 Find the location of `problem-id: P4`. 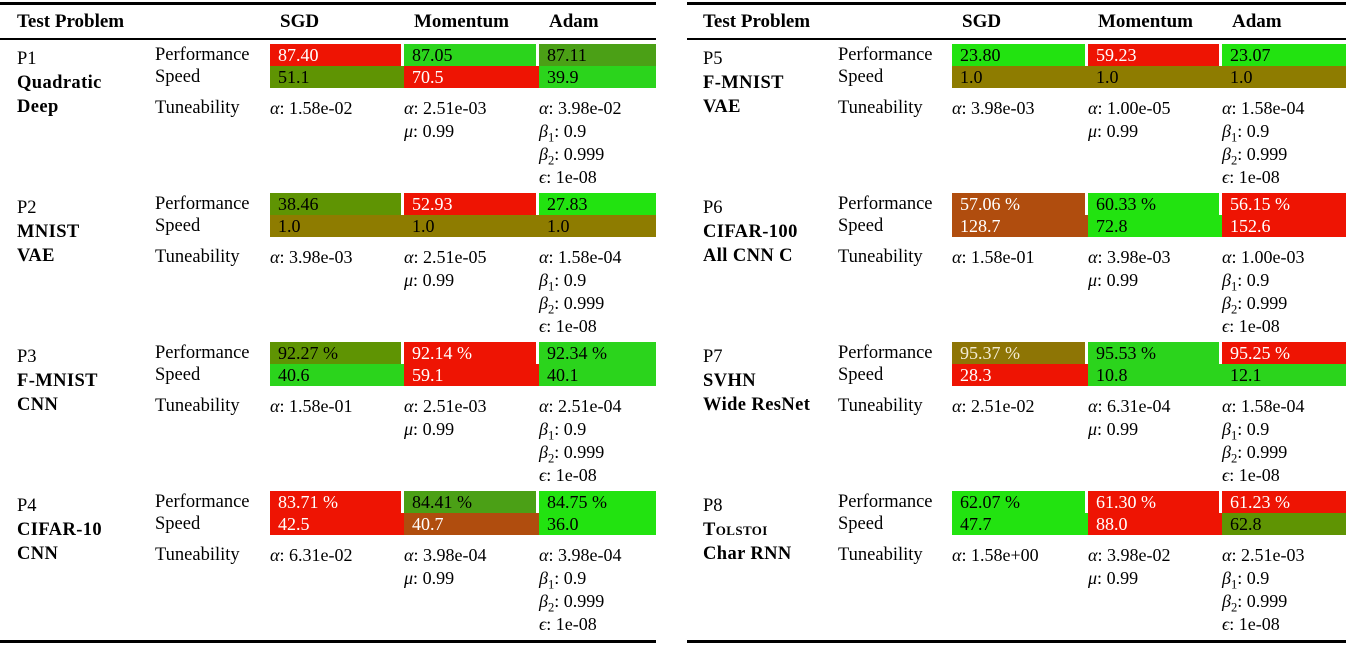

problem-id: P4 is located at coordinates (27, 506).